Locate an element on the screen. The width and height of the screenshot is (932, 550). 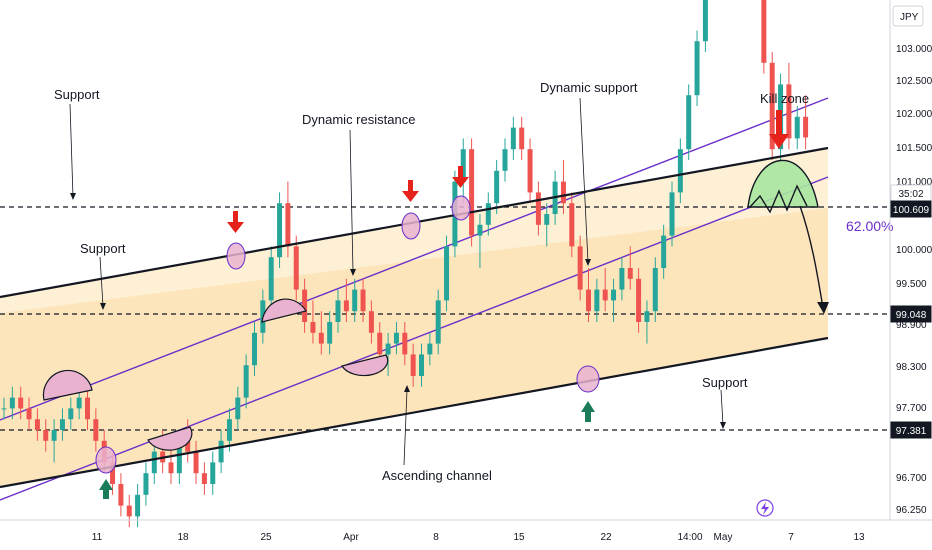
red-arrow-kill-zone is located at coordinates (779, 129).